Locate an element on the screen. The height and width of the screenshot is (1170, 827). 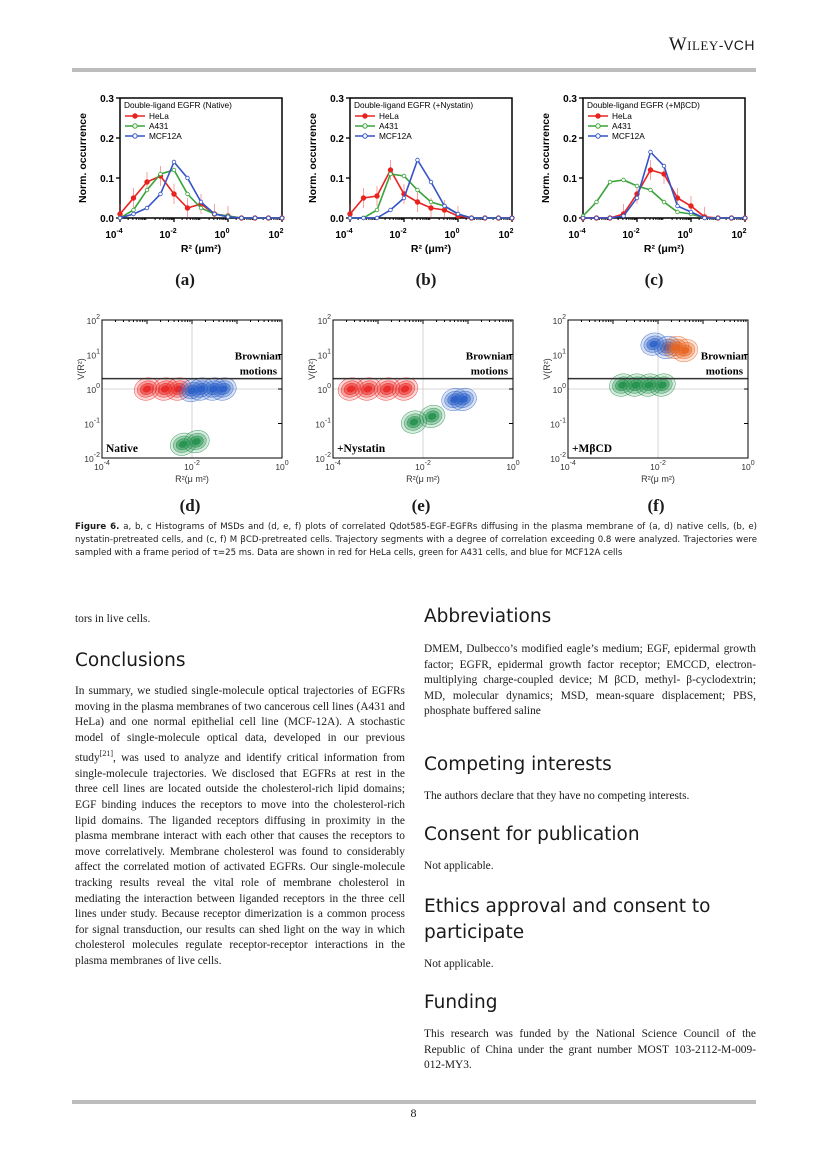
y-axis-label: Norm. occurrence is located at coordinates (313, 158).